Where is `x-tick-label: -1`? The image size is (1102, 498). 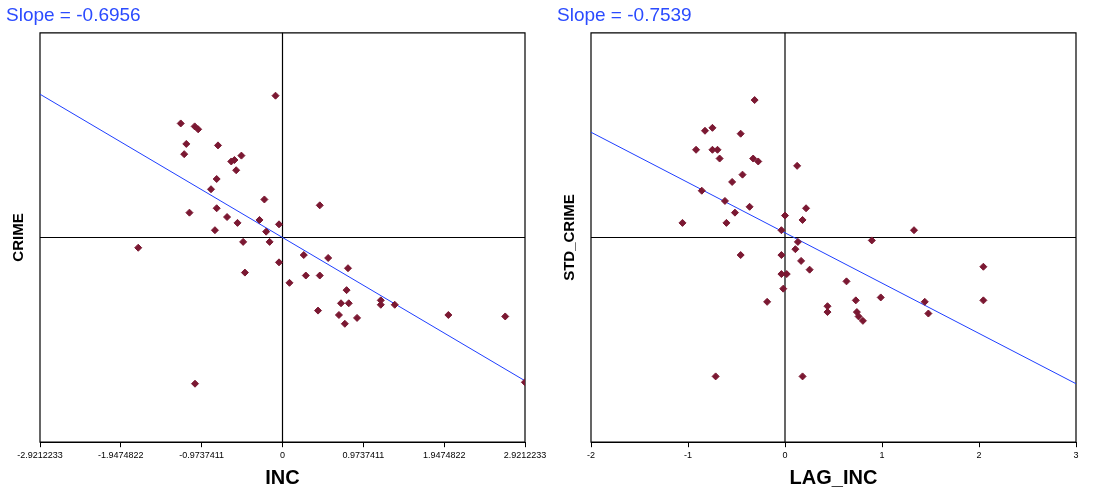 x-tick-label: -1 is located at coordinates (688, 455).